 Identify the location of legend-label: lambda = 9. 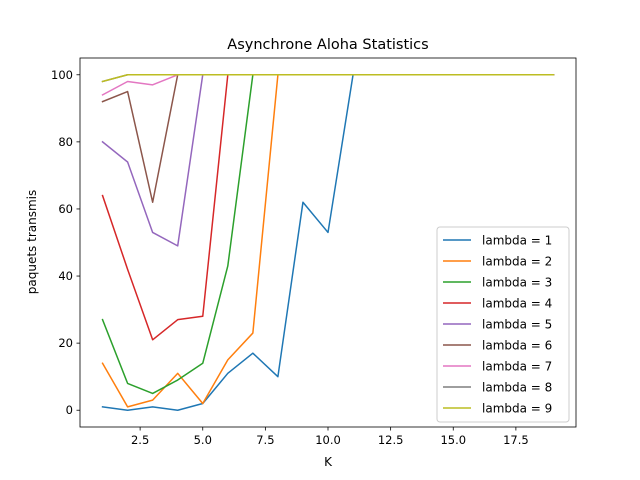
(517, 409).